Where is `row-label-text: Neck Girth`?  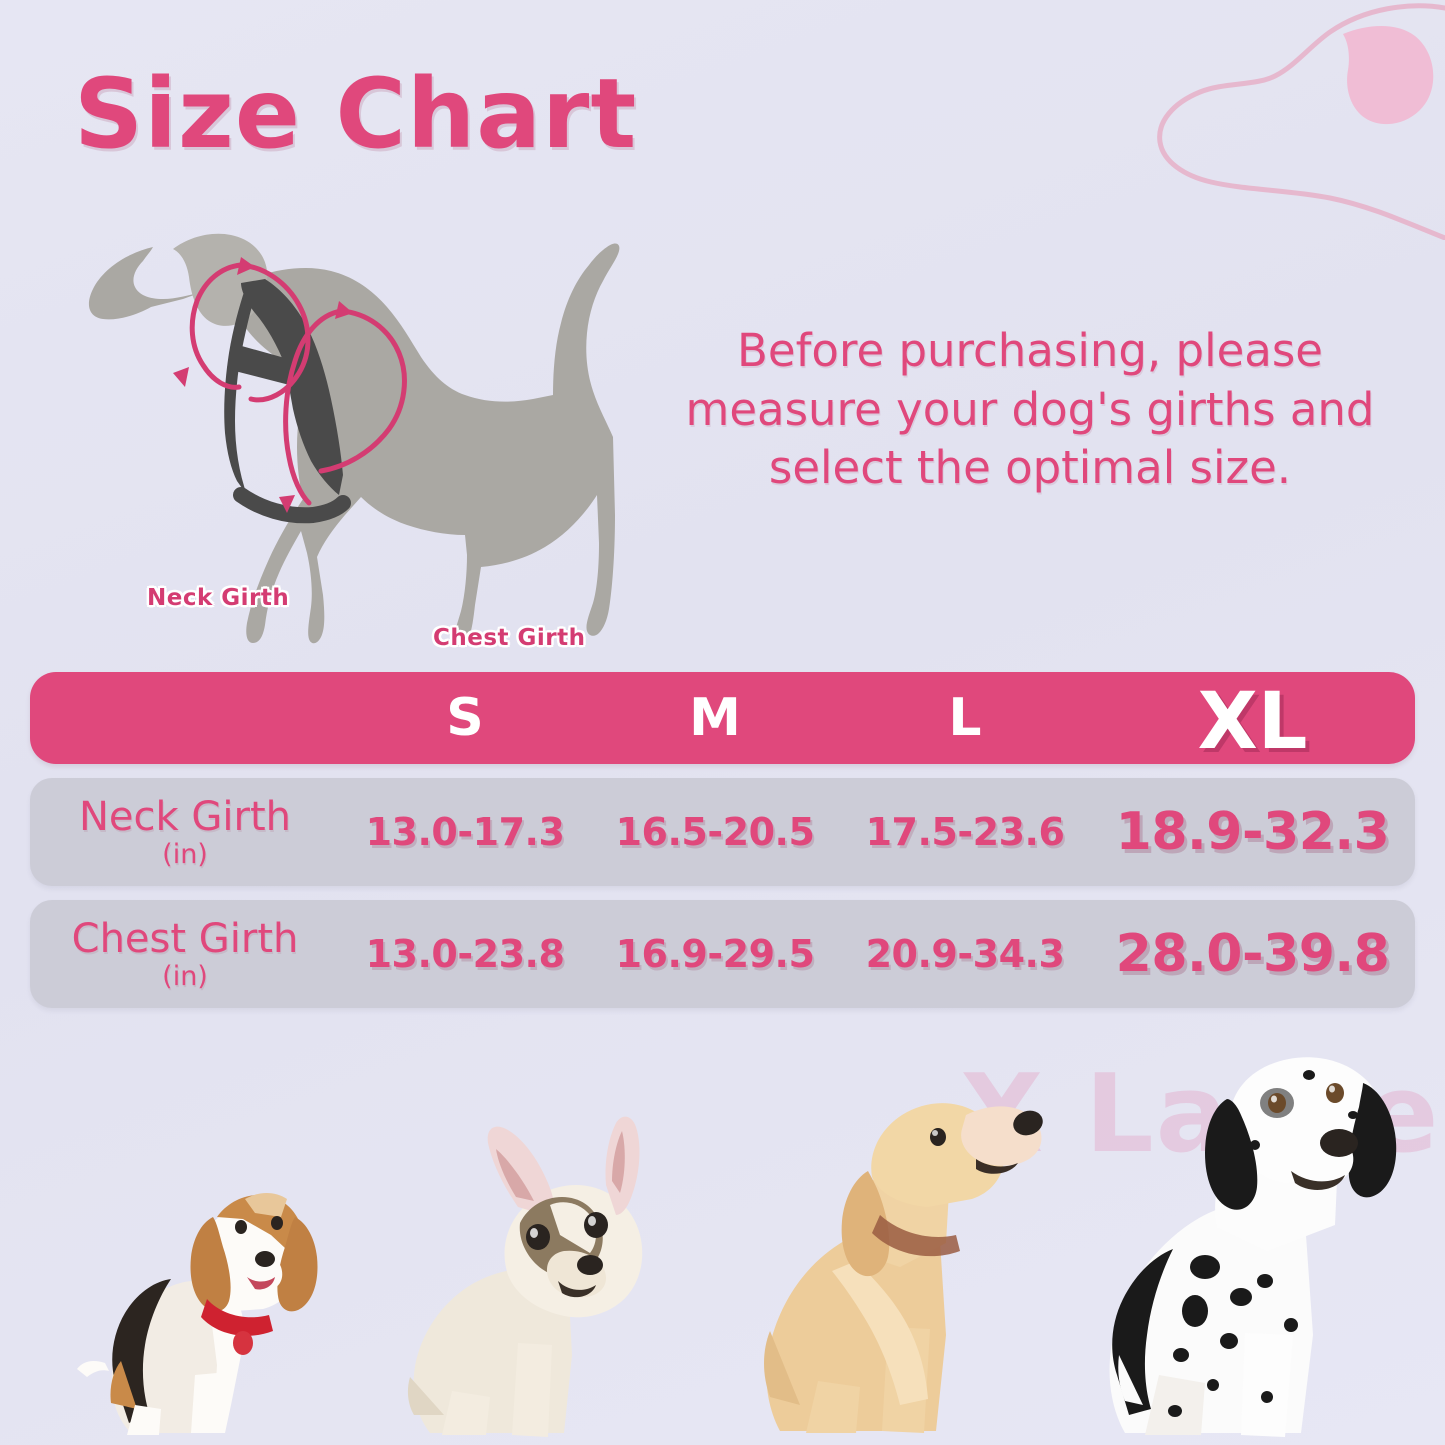 row-label-text: Neck Girth is located at coordinates (185, 816).